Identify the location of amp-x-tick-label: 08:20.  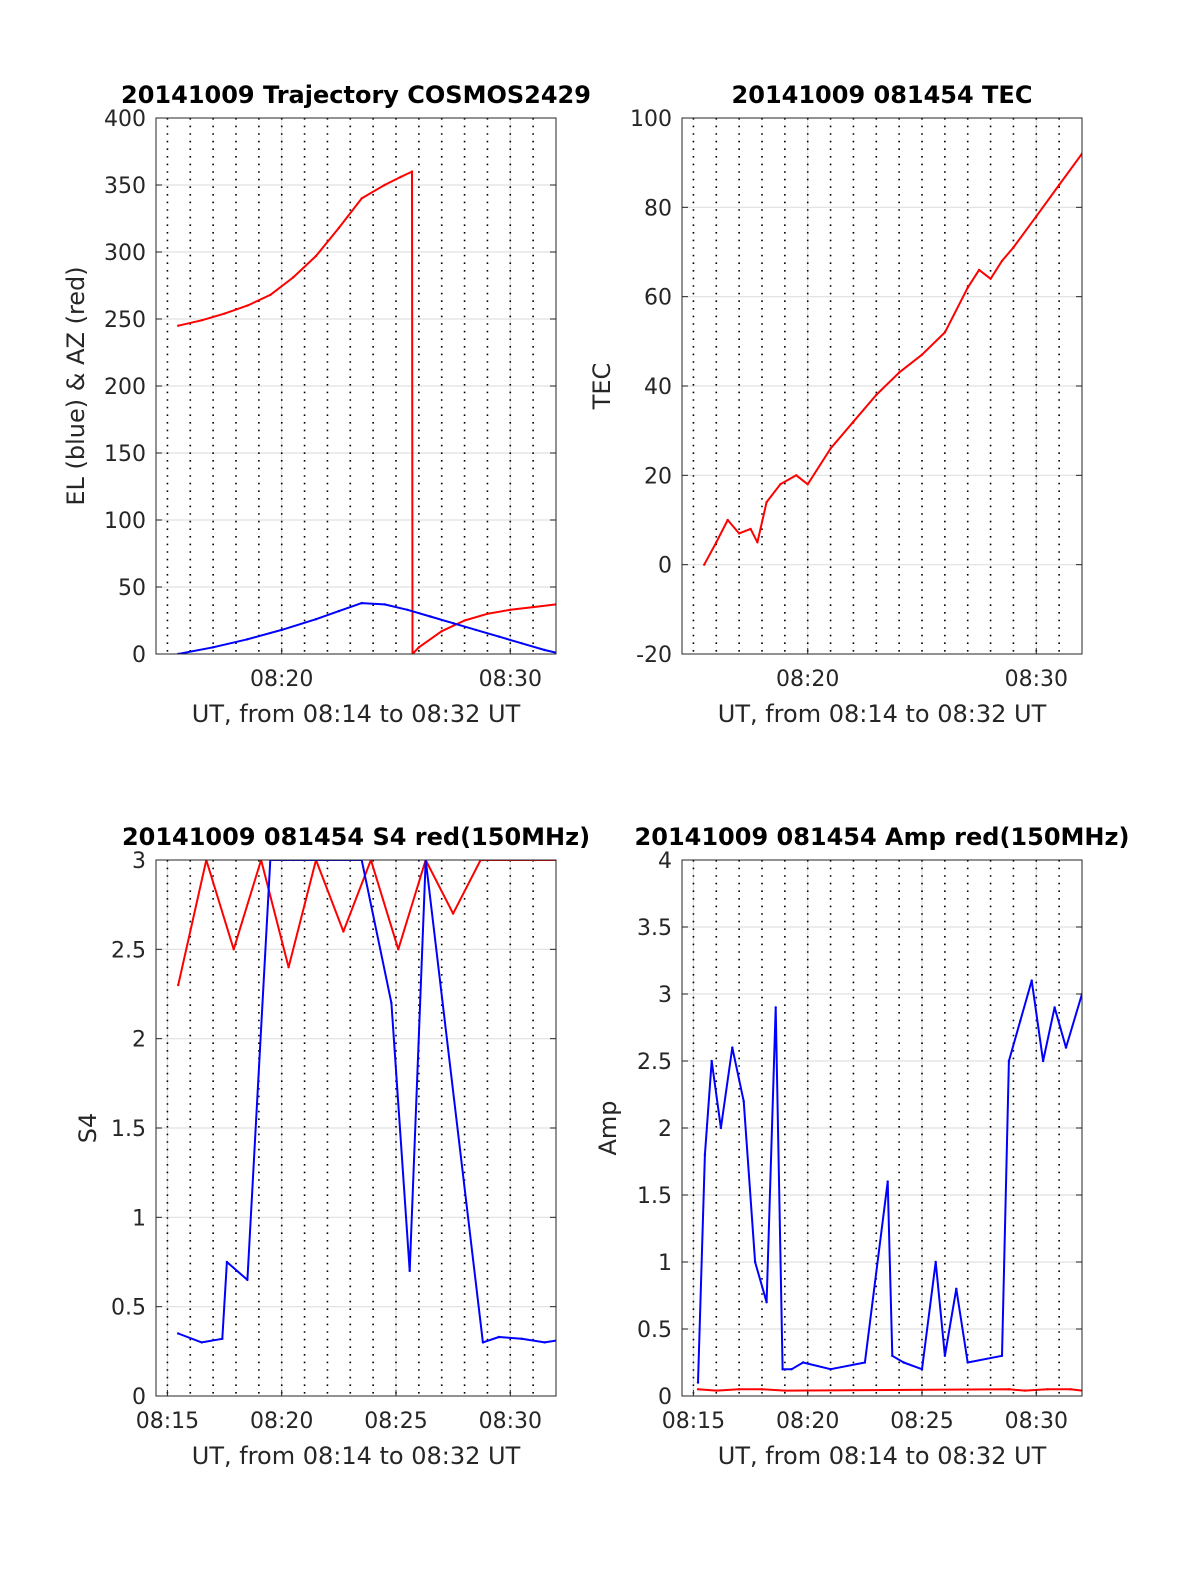
(807, 1421).